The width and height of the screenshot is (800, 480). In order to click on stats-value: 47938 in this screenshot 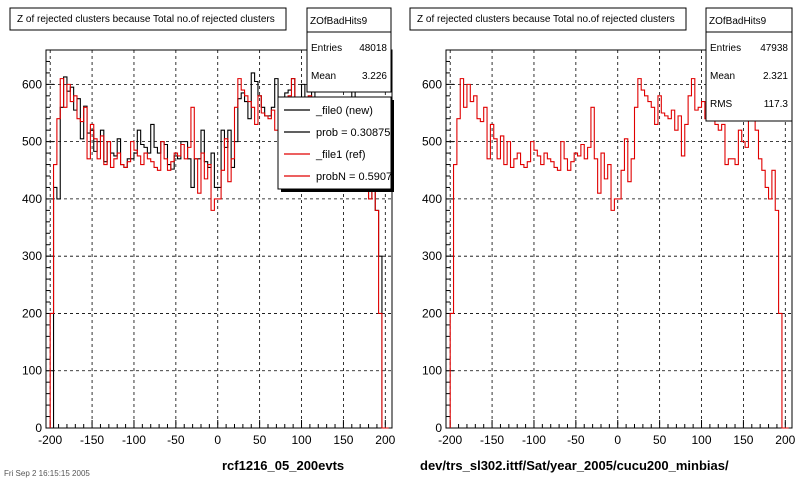, I will do `click(774, 48)`.